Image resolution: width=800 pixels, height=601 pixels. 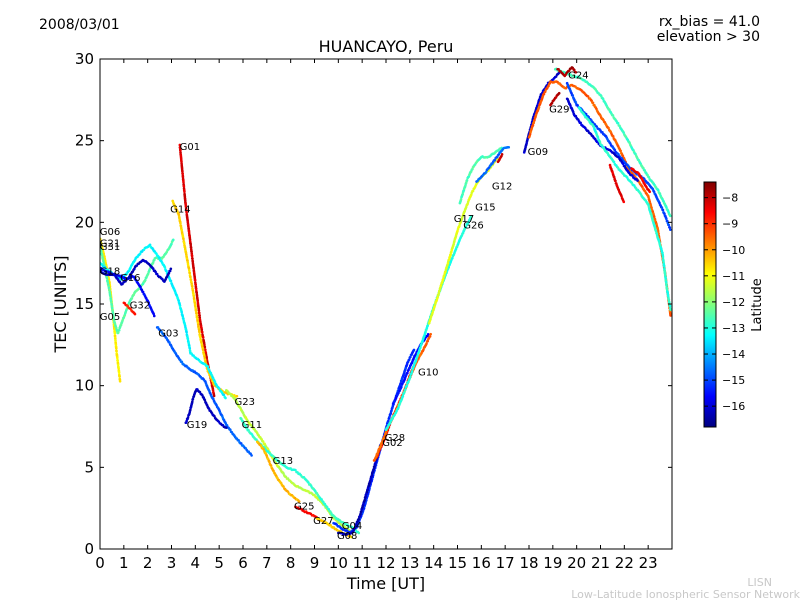 What do you see at coordinates (710, 304) in the screenshot?
I see `colorbar-gradient` at bounding box center [710, 304].